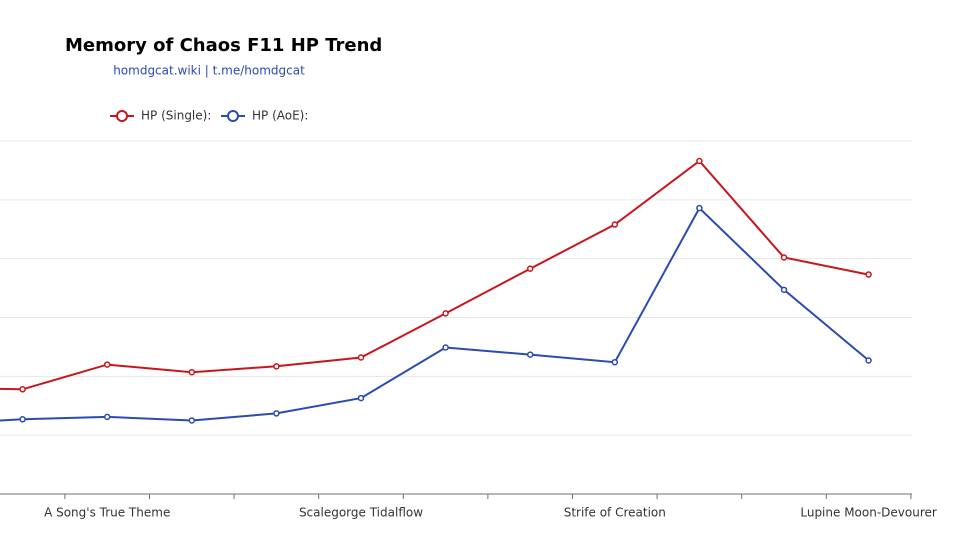 The width and height of the screenshot is (956, 554). Describe the element at coordinates (361, 513) in the screenshot. I see `x-tick-label: Scalegorge Tidalflow` at that location.